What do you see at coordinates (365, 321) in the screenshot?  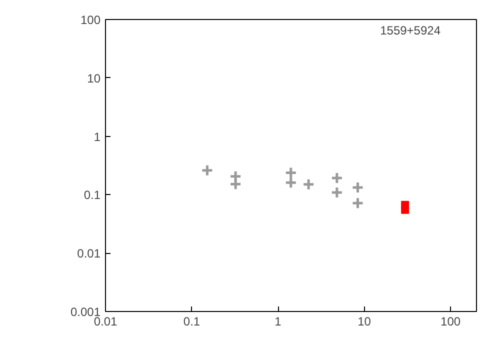 I see `x-tick-label: 10` at bounding box center [365, 321].